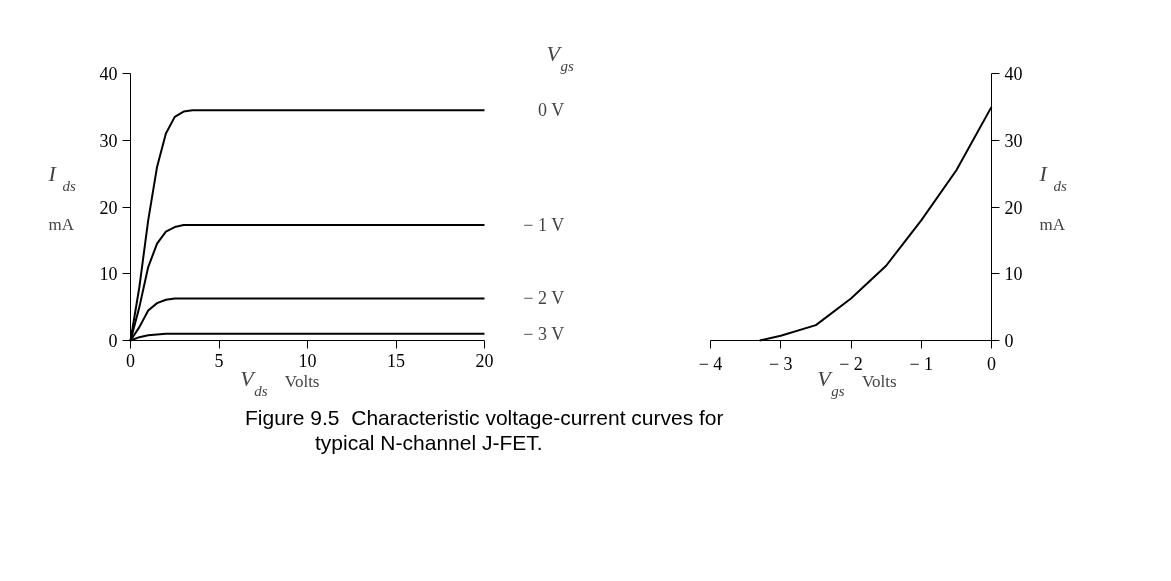 The width and height of the screenshot is (1171, 581). What do you see at coordinates (544, 298) in the screenshot?
I see `text: − 2 V` at bounding box center [544, 298].